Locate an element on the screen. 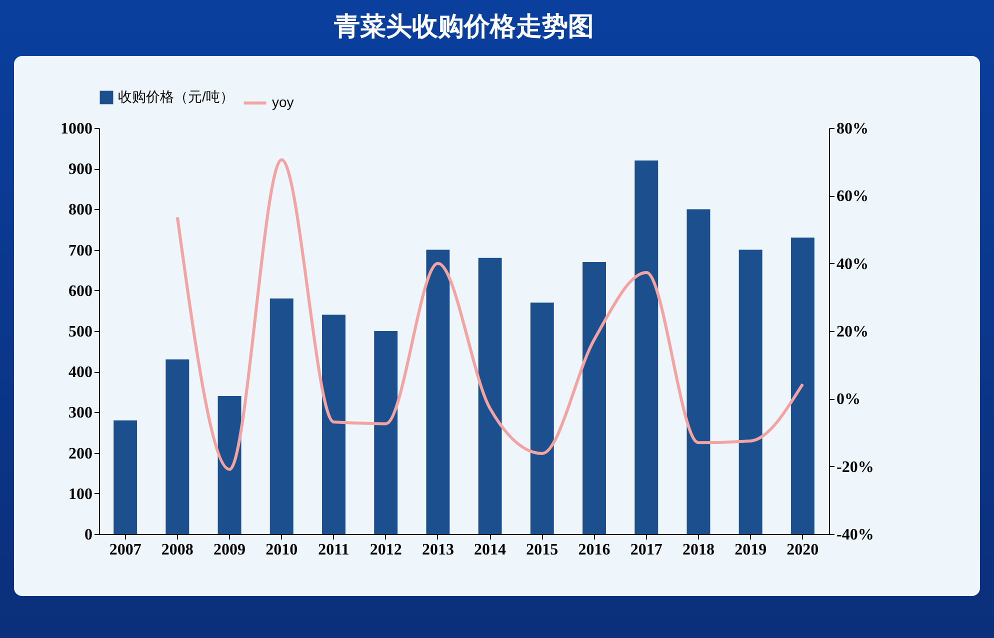 This screenshot has width=994, height=638. x-tick-label: 2019 is located at coordinates (750, 550).